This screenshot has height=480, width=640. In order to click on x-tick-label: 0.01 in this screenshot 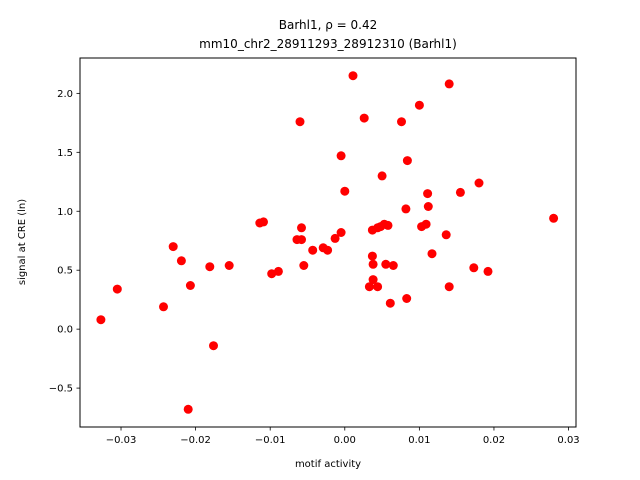, I will do `click(419, 440)`.